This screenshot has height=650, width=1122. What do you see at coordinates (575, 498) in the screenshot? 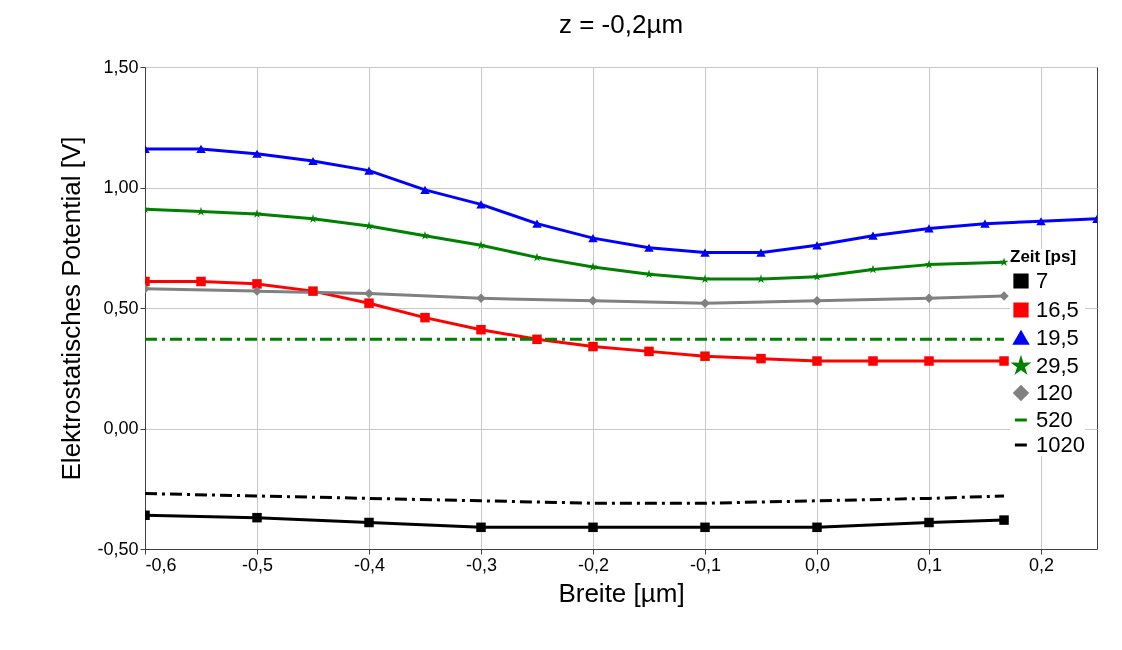
I see `line-series` at bounding box center [575, 498].